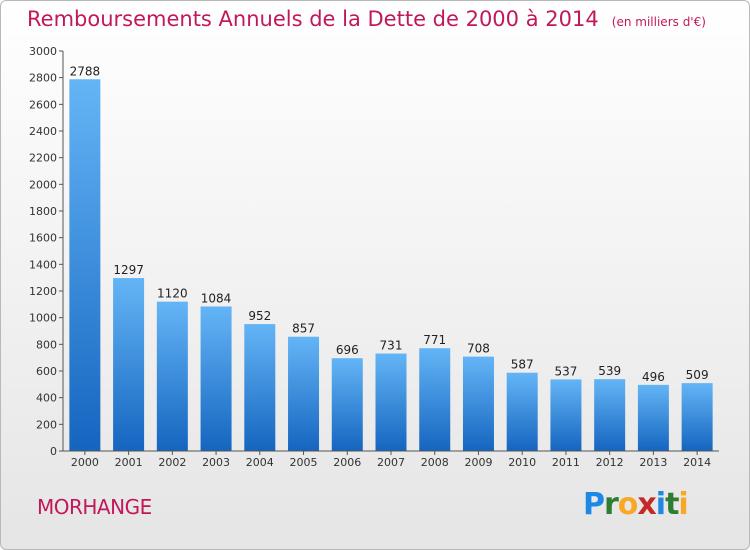  What do you see at coordinates (259, 316) in the screenshot?
I see `bar-value-label: 952` at bounding box center [259, 316].